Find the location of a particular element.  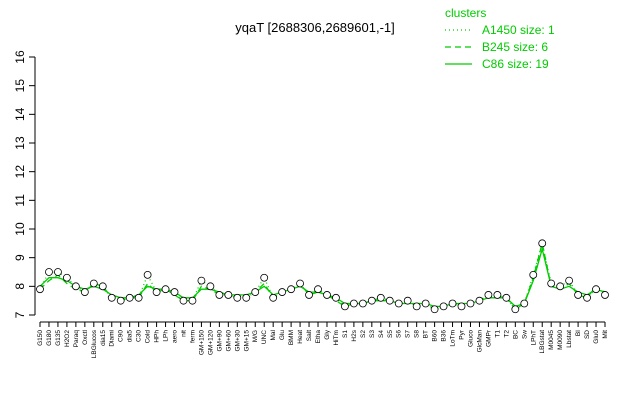

x-tick-label: S4 is located at coordinates (381, 334).